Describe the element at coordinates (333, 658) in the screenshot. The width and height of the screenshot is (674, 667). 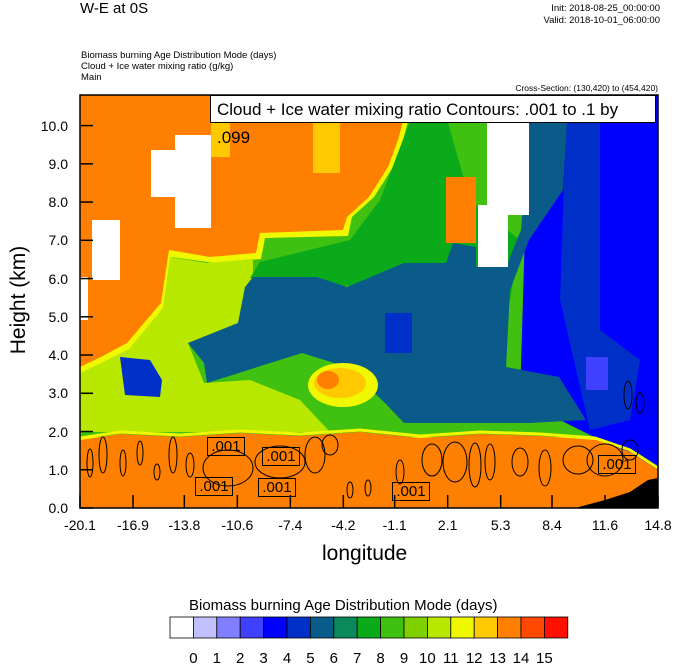
I see `colorbar-label: 6` at that location.